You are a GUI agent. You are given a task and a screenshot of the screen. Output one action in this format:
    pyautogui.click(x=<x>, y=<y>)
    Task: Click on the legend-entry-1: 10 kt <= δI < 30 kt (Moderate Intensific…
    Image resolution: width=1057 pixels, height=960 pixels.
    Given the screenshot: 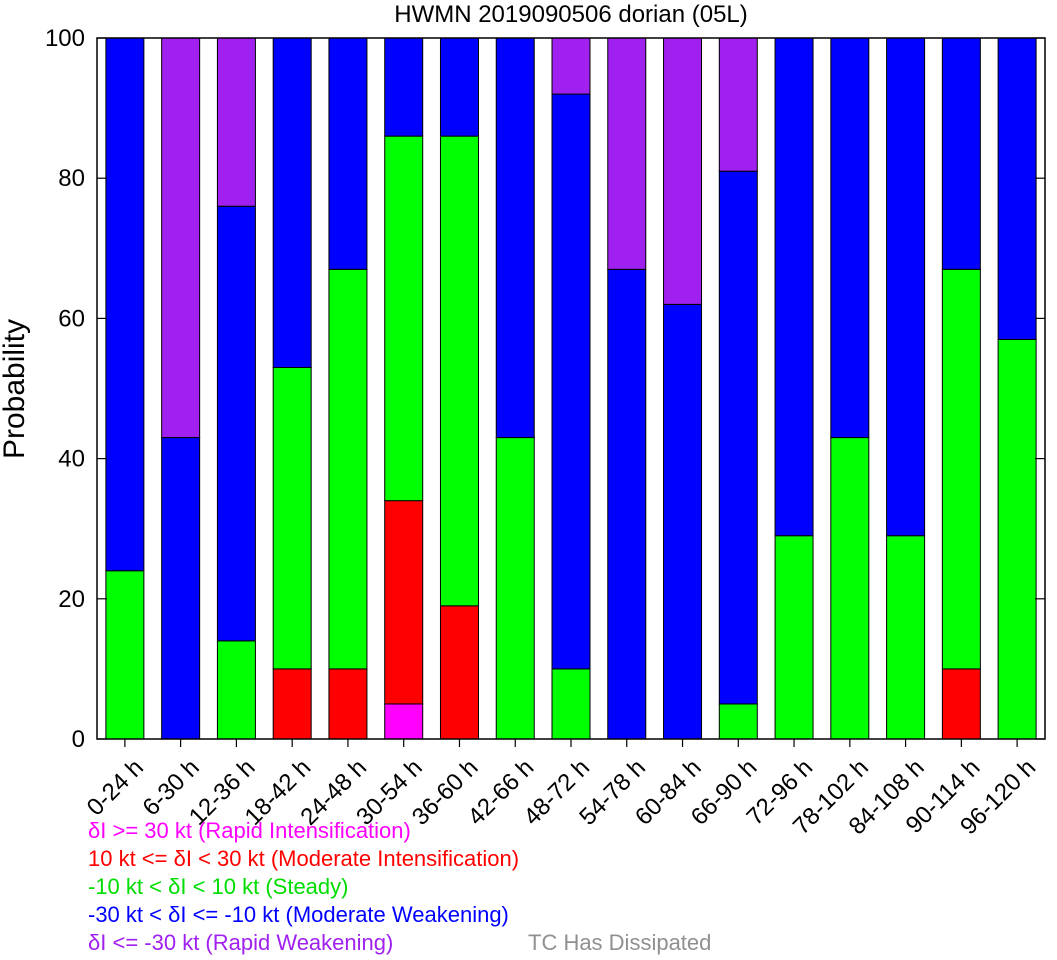 What is the action you would take?
    pyautogui.click(x=304, y=858)
    